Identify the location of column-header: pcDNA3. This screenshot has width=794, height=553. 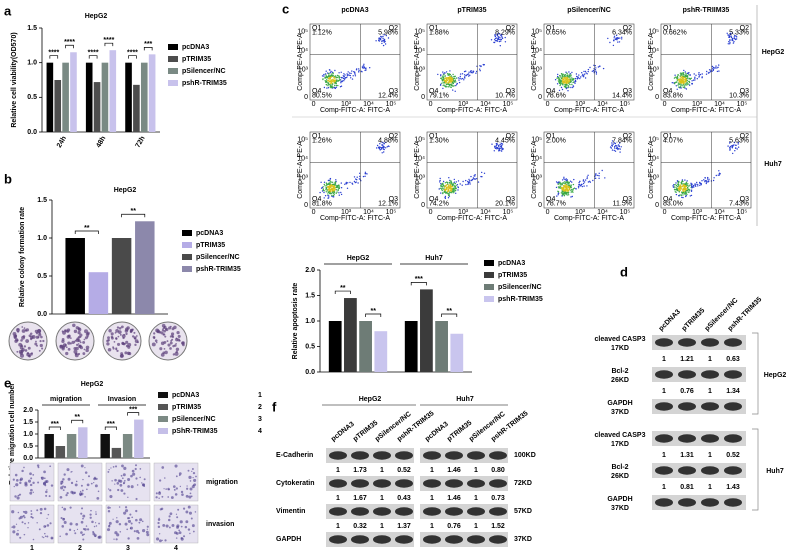
(354, 10).